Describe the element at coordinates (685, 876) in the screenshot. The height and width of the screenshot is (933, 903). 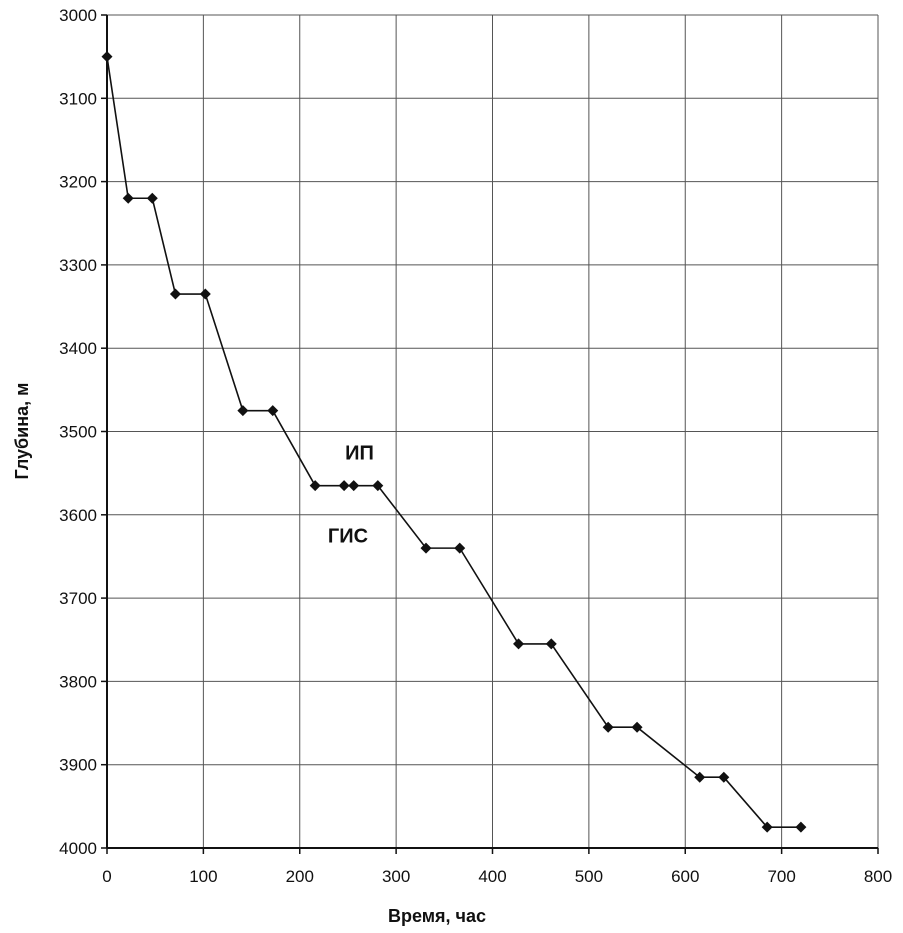
I see `x-tick-label: 600` at that location.